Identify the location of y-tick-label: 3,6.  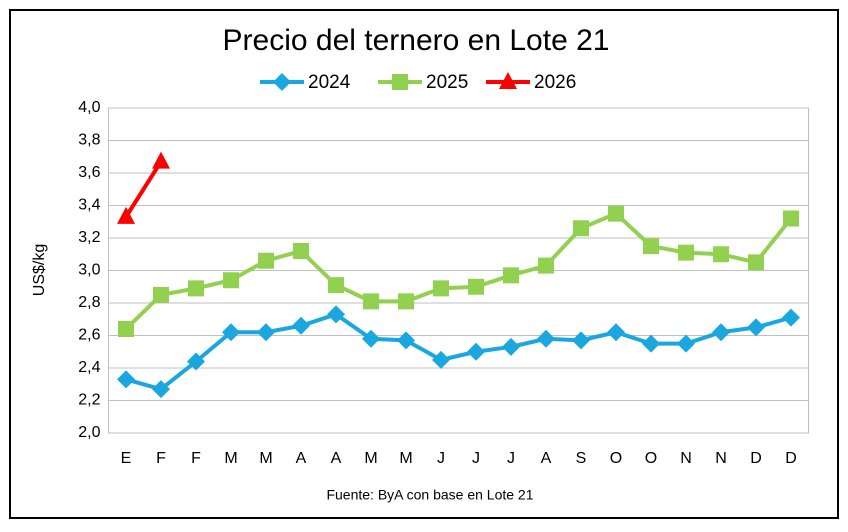
(89, 172).